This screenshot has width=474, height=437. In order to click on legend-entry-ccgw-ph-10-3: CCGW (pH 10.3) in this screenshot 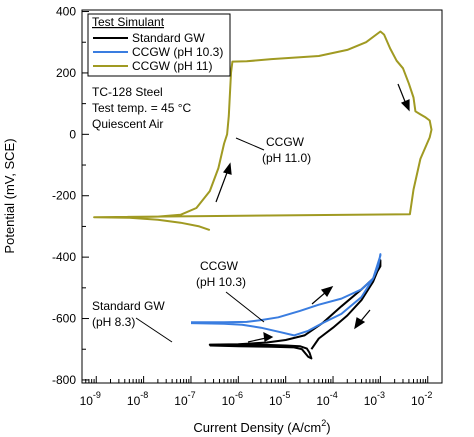, I will do `click(177, 52)`.